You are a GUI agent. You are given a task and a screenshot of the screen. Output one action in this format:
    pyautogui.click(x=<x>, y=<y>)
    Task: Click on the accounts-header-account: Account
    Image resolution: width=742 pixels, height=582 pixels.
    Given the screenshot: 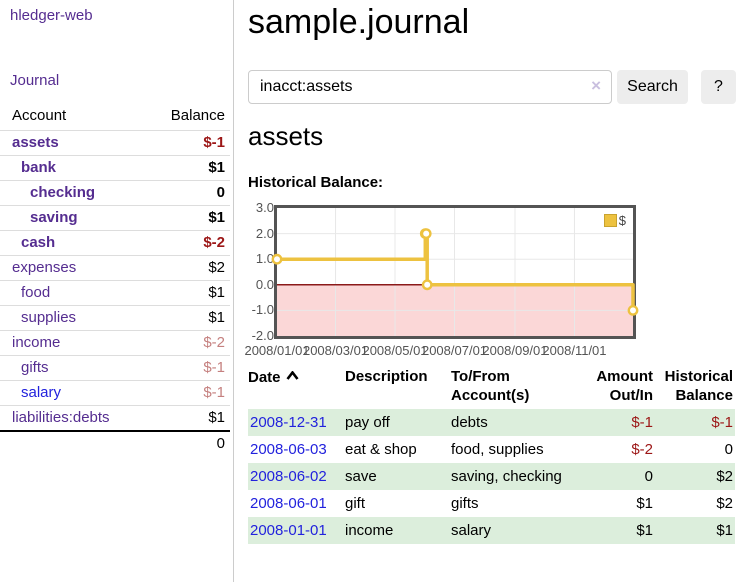 What is the action you would take?
    pyautogui.click(x=39, y=115)
    